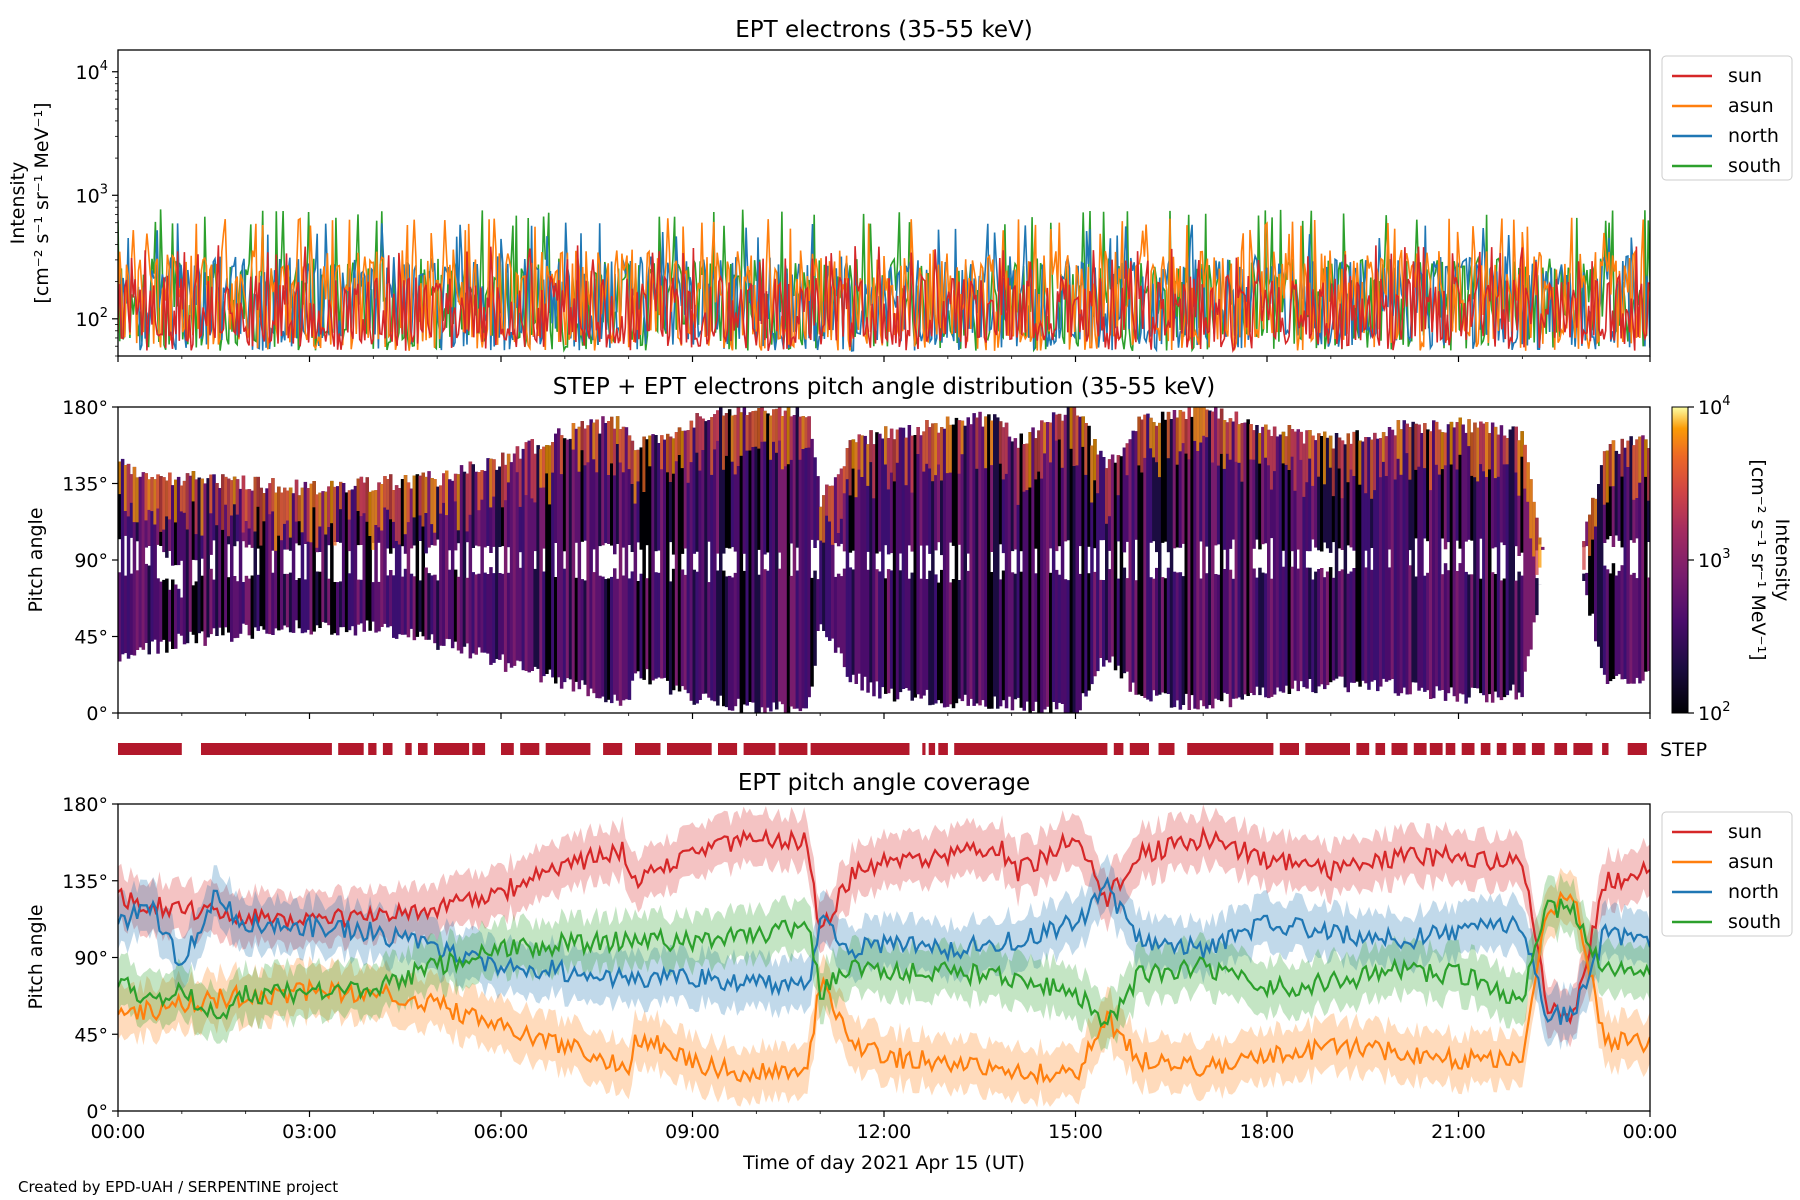  I want to click on step-label: STEP, so click(1683, 750).